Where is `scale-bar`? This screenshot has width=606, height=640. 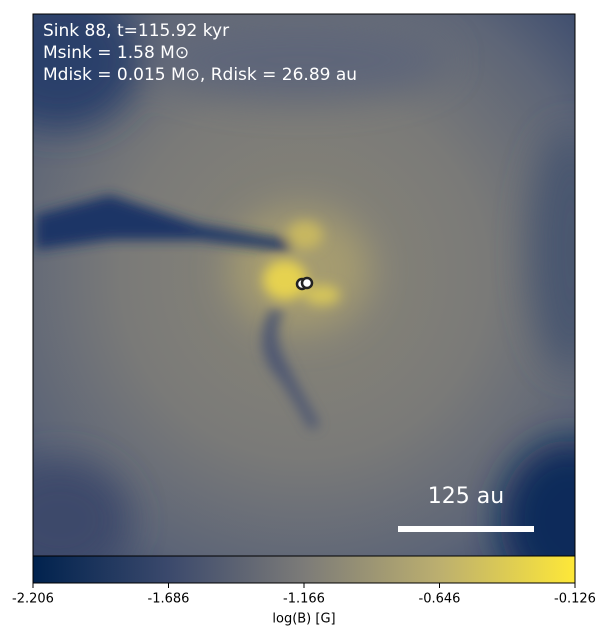 scale-bar is located at coordinates (466, 529).